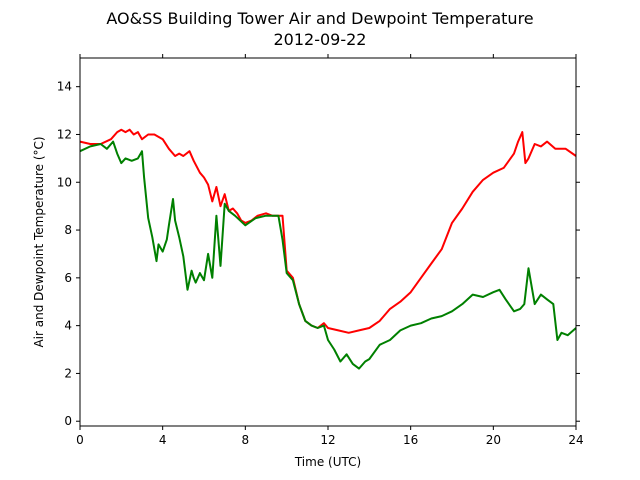  What do you see at coordinates (163, 440) in the screenshot?
I see `x-tick-label: 4` at bounding box center [163, 440].